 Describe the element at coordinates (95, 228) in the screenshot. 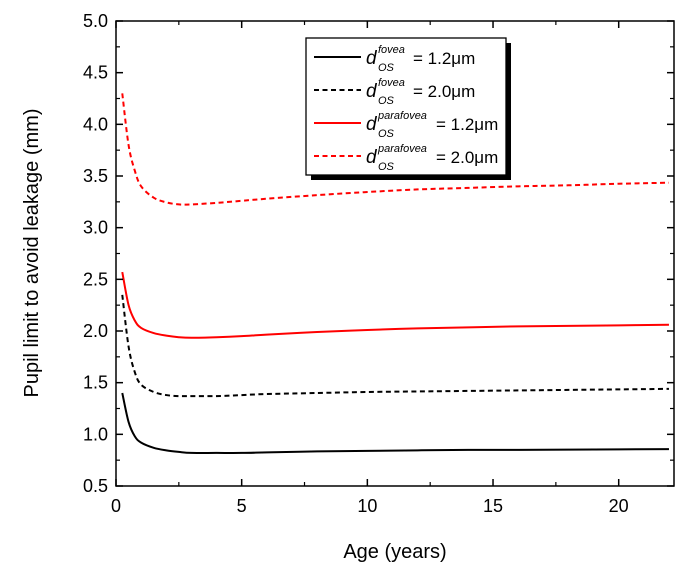

I see `y-tick-label: 3.0` at that location.